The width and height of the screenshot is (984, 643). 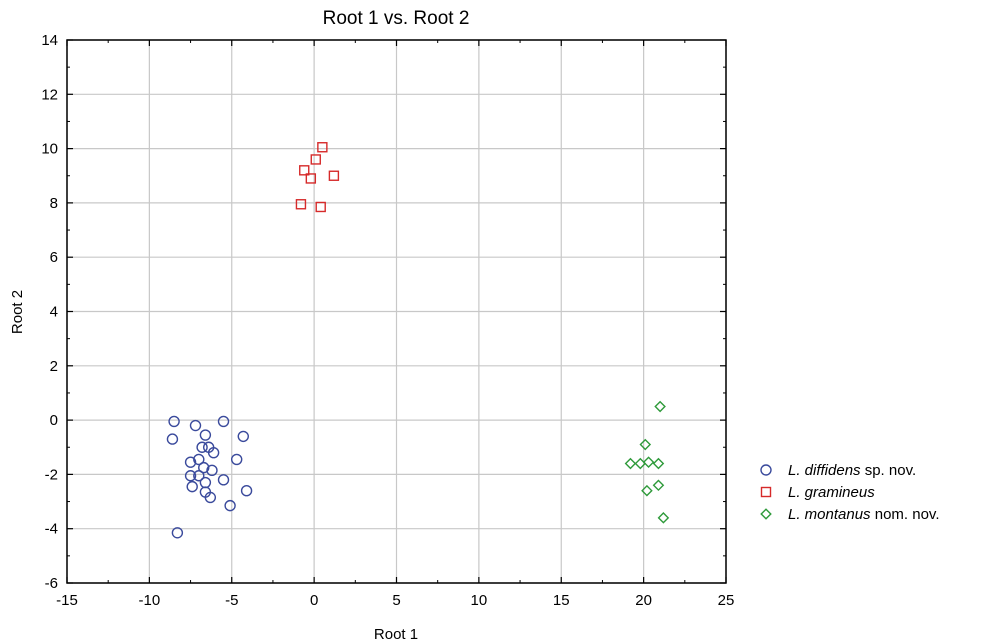 I want to click on legend-label-l-gramineus: L. gramineus, so click(x=831, y=492).